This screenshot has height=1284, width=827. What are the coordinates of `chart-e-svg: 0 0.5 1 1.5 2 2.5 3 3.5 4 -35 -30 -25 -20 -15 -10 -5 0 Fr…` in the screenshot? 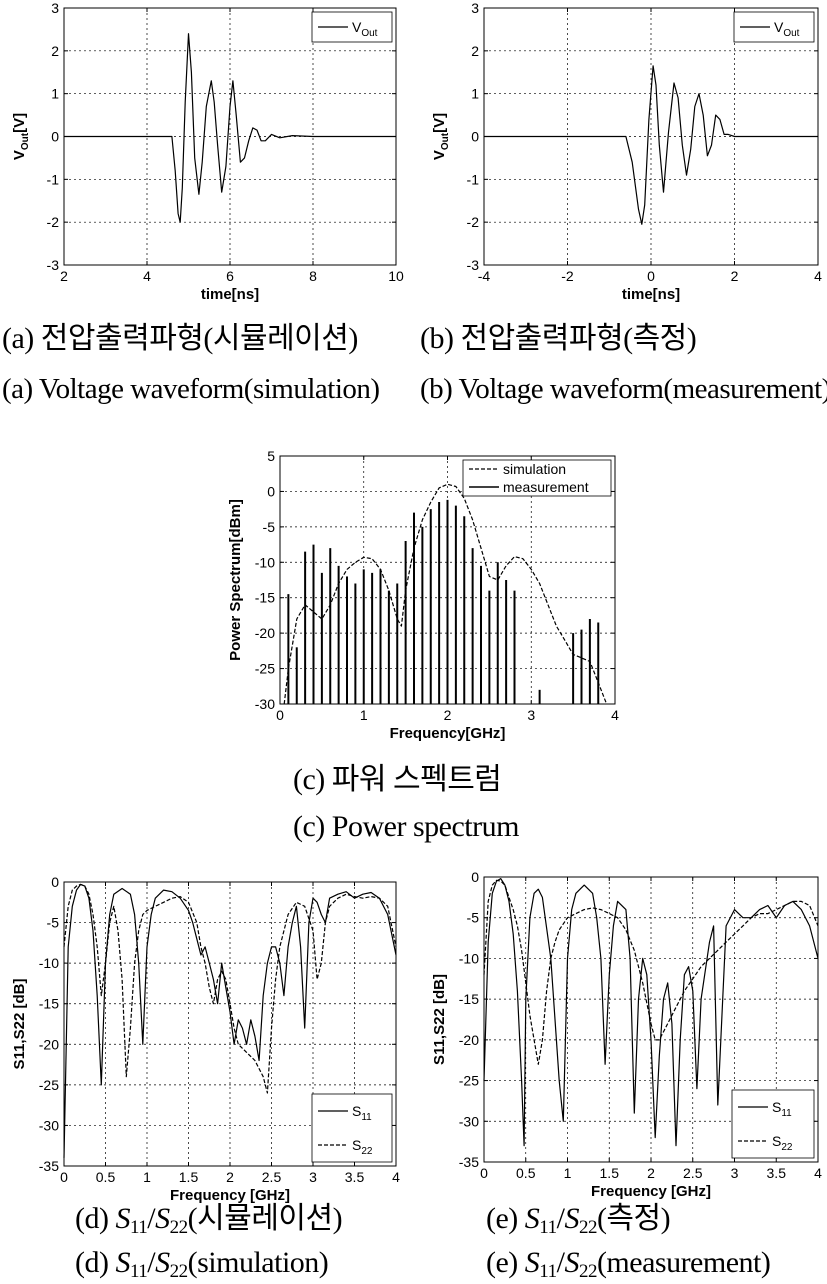 It's located at (626, 1034).